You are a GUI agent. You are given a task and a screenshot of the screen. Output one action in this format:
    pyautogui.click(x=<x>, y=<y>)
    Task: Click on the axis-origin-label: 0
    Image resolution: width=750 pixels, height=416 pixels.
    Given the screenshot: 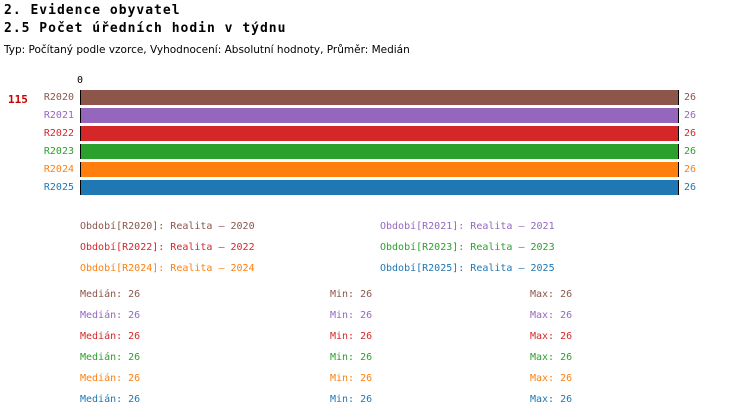 What is the action you would take?
    pyautogui.click(x=80, y=80)
    